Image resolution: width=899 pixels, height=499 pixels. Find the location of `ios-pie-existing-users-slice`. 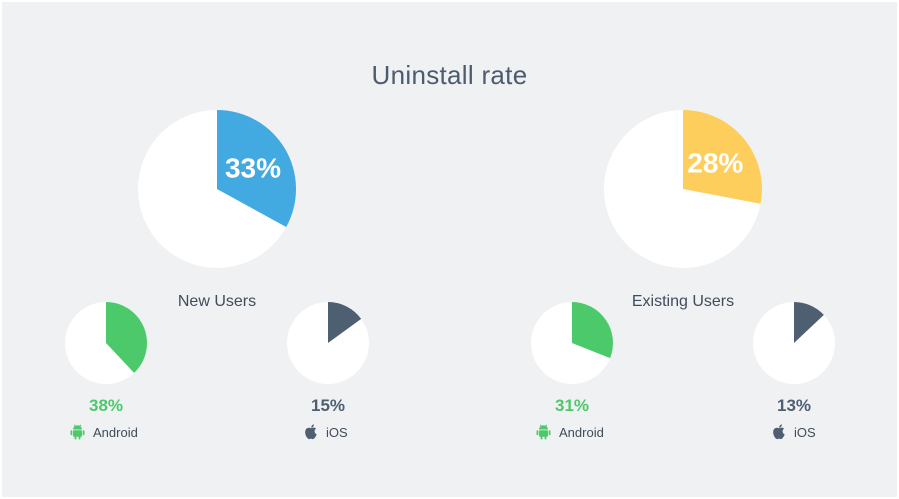

ios-pie-existing-users-slice is located at coordinates (809, 322).